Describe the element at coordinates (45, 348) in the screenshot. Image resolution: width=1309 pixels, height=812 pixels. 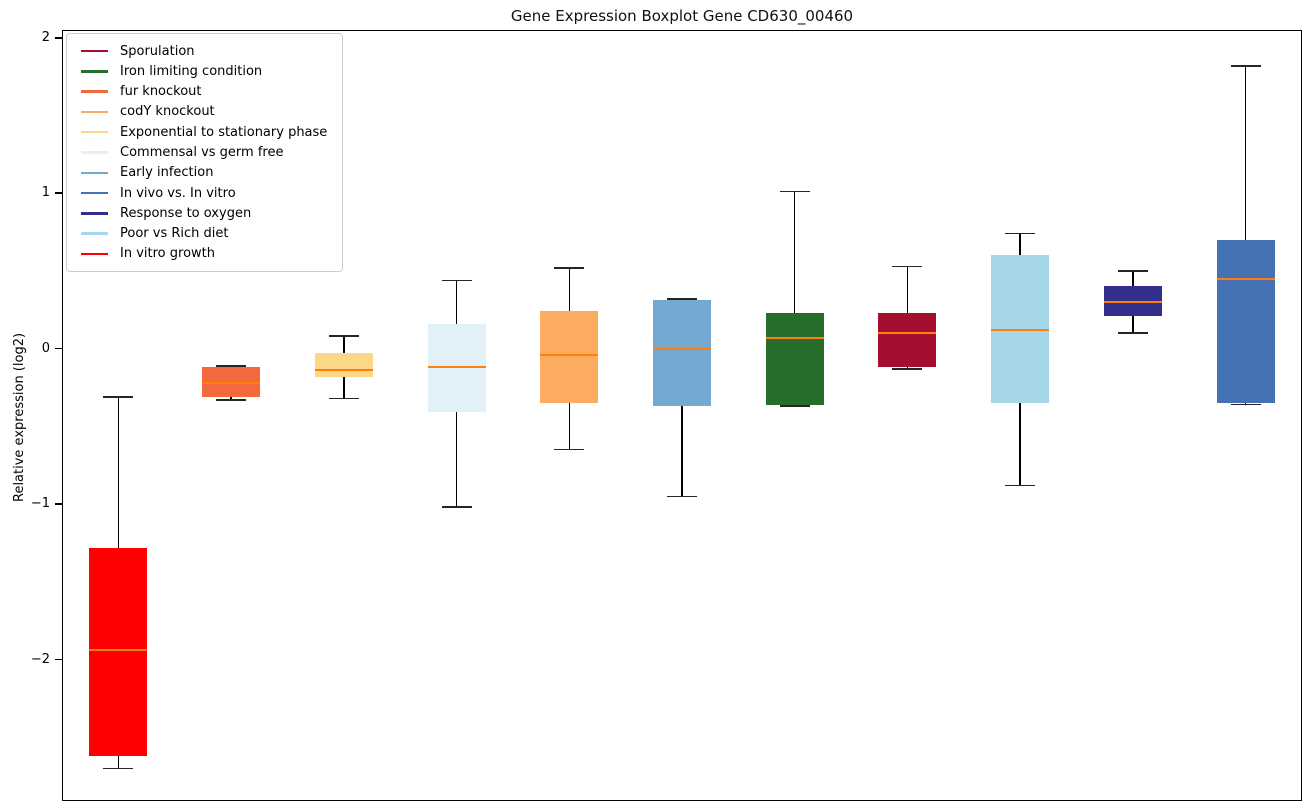
I see `y-tick-label: 0` at that location.